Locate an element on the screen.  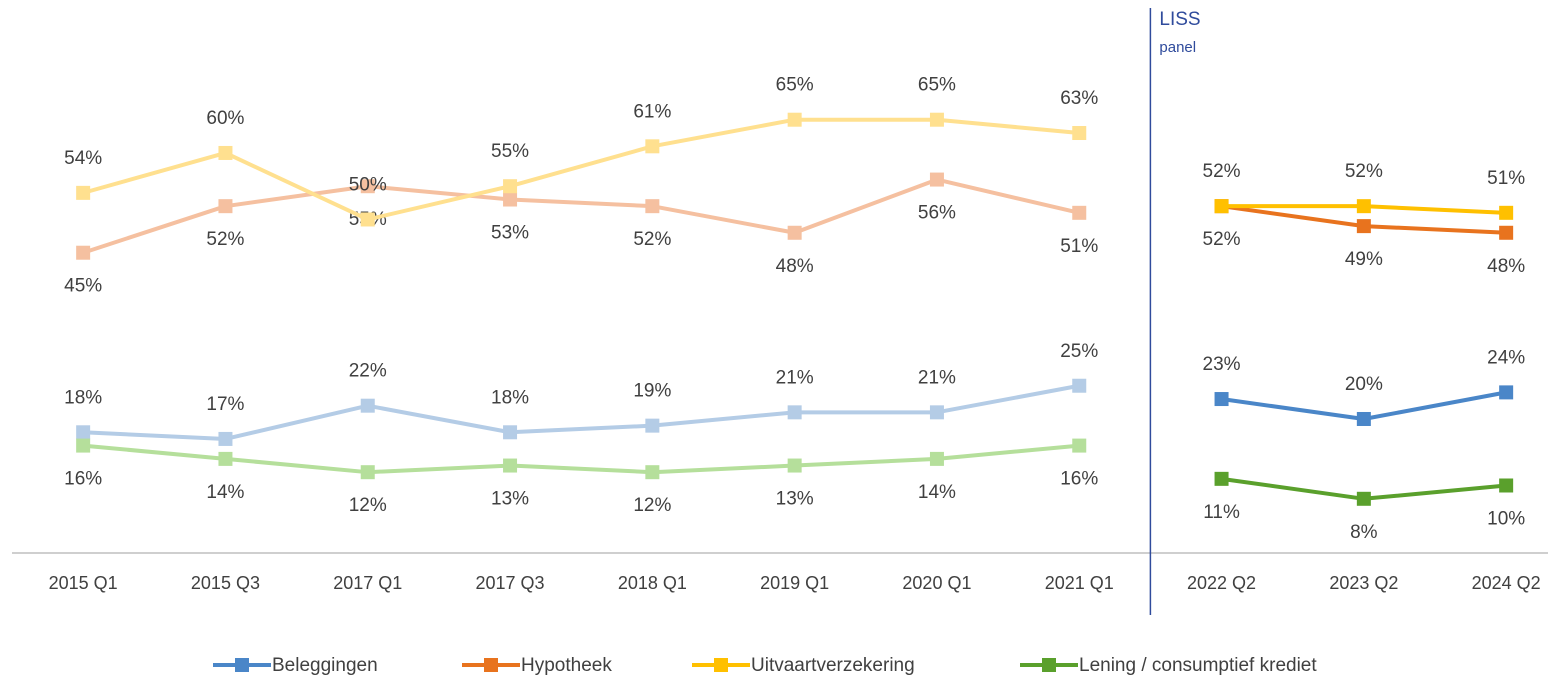
x-tick-label: 2017 Q3 is located at coordinates (510, 583).